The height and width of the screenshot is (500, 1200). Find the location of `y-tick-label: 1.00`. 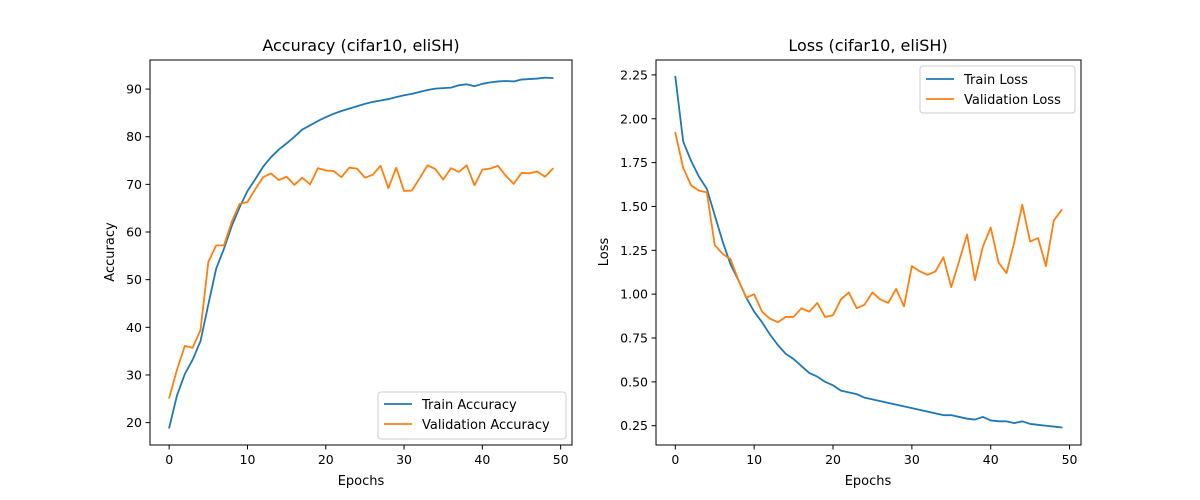

y-tick-label: 1.00 is located at coordinates (634, 294).